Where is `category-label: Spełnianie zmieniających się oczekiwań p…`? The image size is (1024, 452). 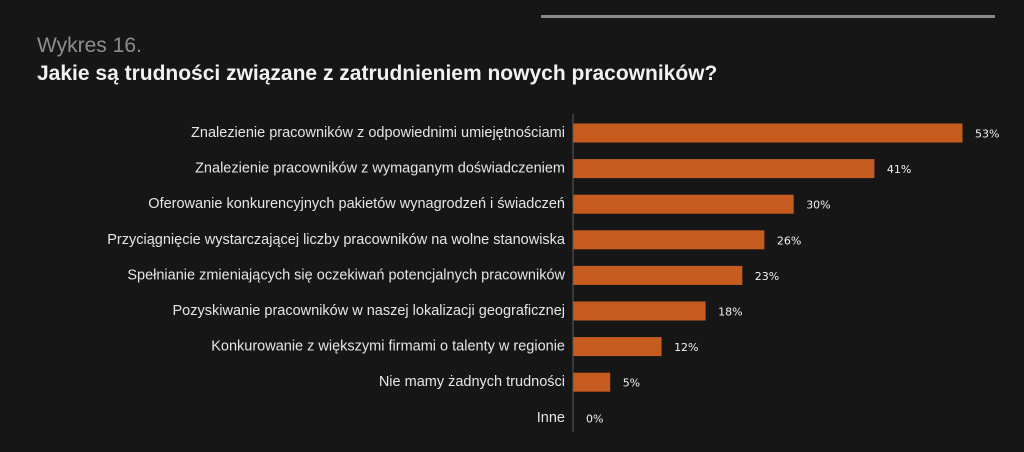
category-label: Spełnianie zmieniających się oczekiwań p… is located at coordinates (346, 275).